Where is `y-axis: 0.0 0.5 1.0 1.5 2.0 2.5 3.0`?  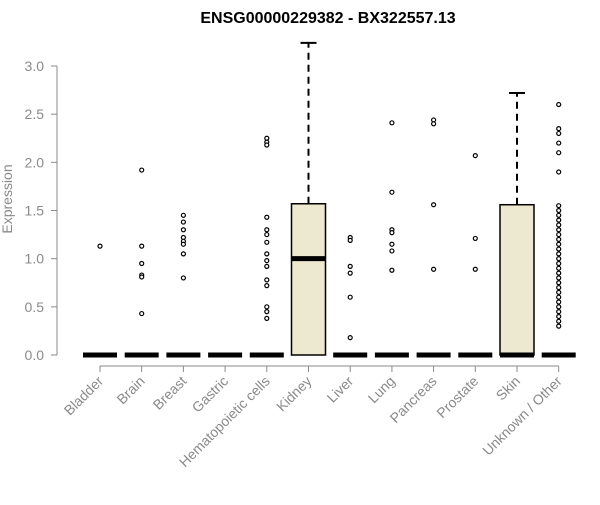
y-axis: 0.0 0.5 1.0 1.5 2.0 2.5 3.0 is located at coordinates (41, 210).